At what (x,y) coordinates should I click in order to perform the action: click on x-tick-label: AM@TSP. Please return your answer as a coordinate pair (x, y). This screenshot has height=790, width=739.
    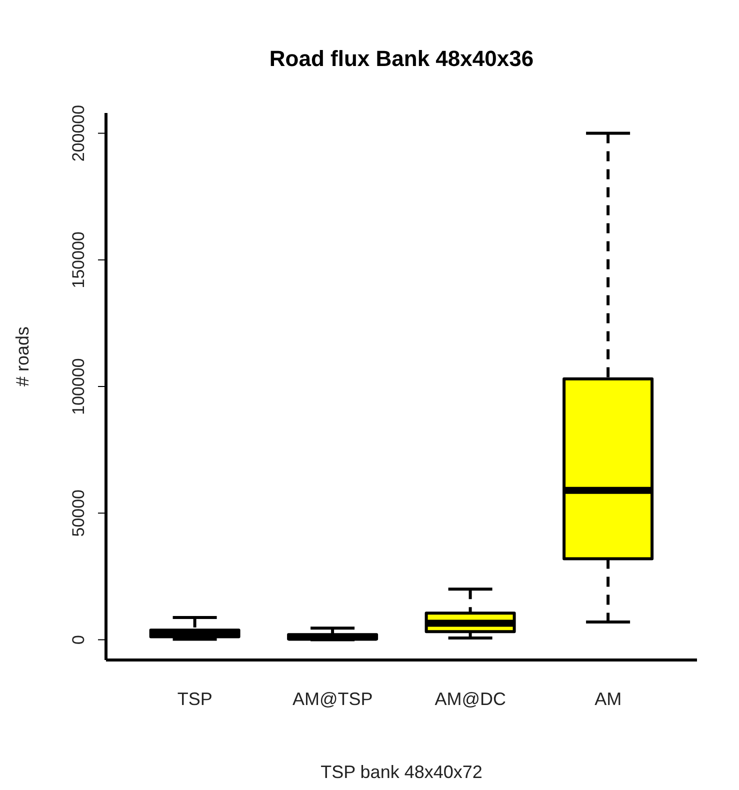
    Looking at the image, I should click on (332, 698).